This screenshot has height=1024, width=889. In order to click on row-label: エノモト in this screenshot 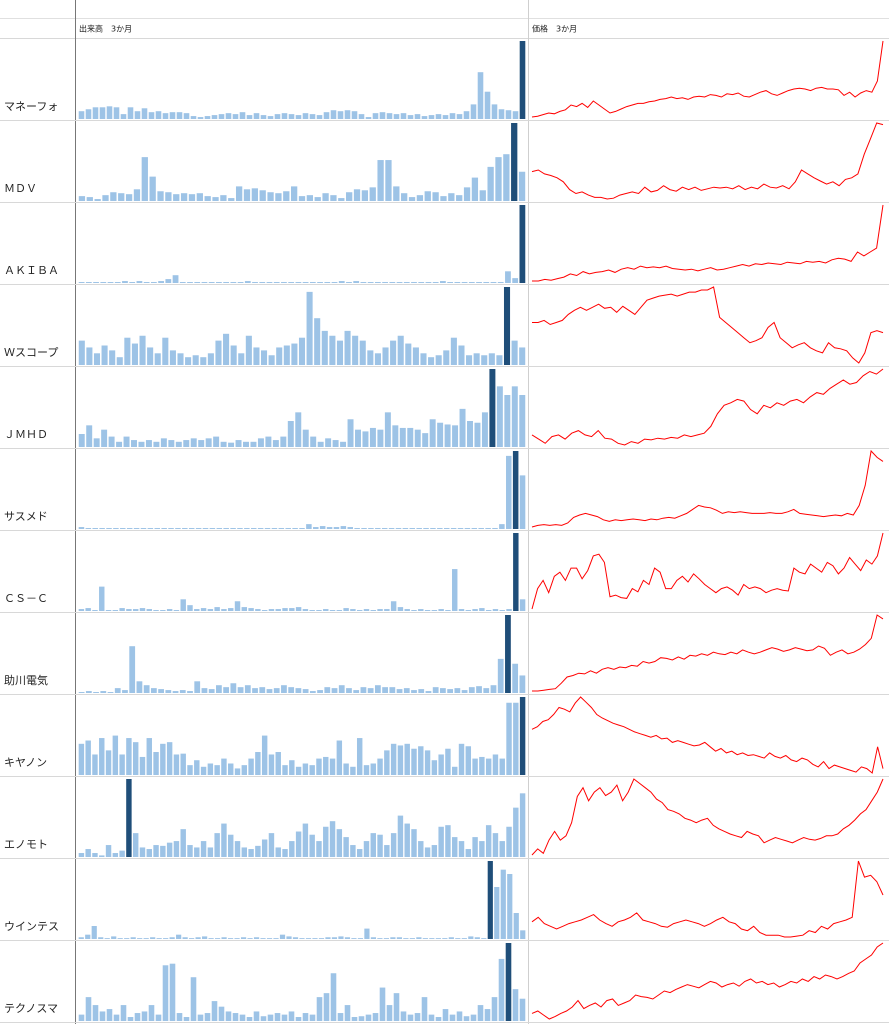, I will do `click(26, 844)`.